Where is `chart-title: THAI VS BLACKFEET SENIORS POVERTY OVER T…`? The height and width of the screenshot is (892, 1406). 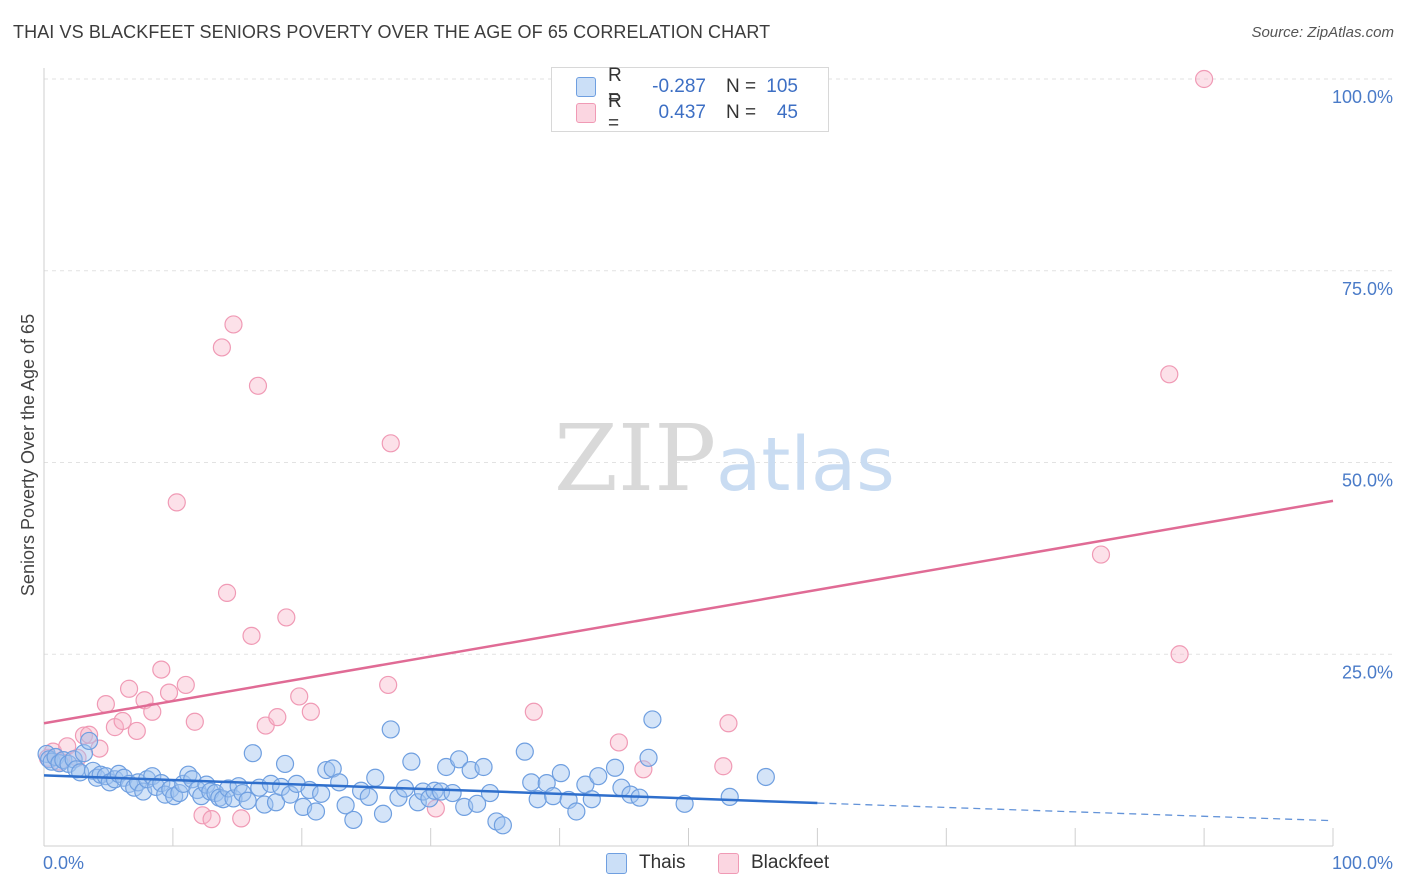 chart-title: THAI VS BLACKFEET SENIORS POVERTY OVER T… is located at coordinates (392, 32).